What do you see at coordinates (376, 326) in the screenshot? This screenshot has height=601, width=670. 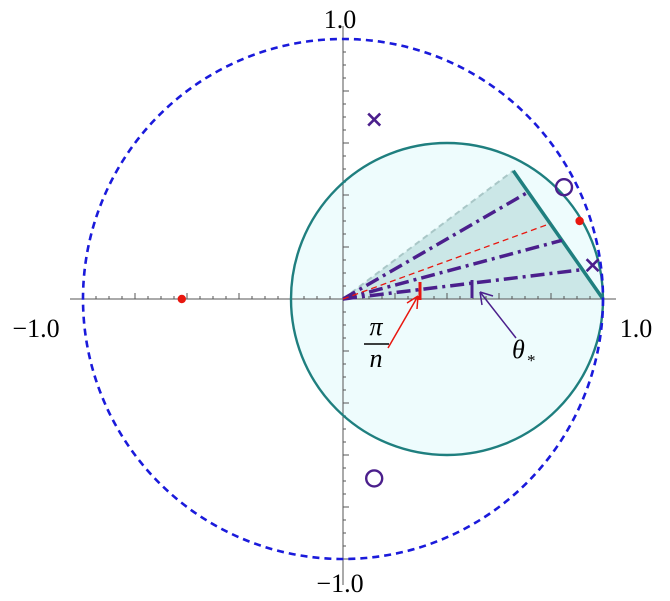 I see `pi-label: π` at bounding box center [376, 326].